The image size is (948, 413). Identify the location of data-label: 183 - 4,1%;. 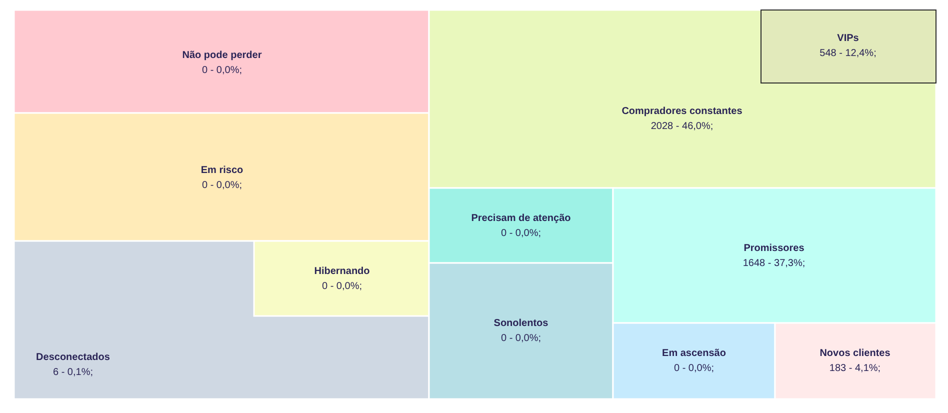
(855, 368).